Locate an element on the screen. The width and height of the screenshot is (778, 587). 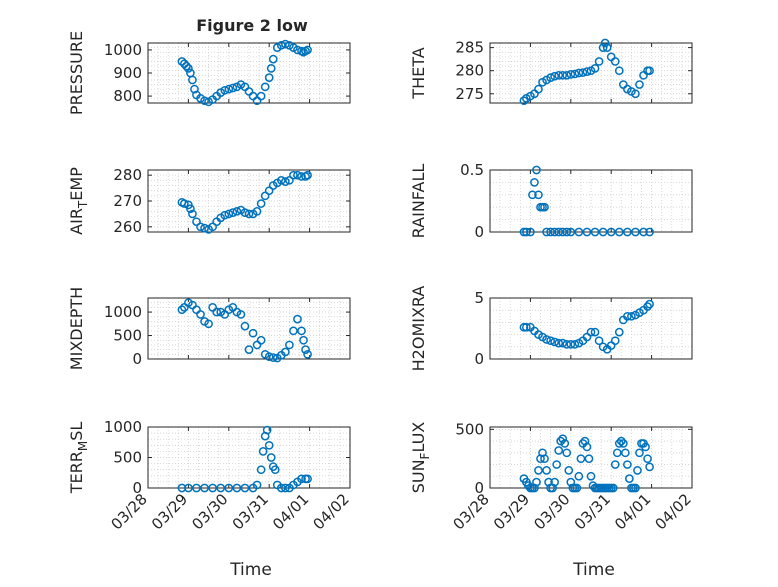
x-axis-label-right: Time is located at coordinates (593, 570).